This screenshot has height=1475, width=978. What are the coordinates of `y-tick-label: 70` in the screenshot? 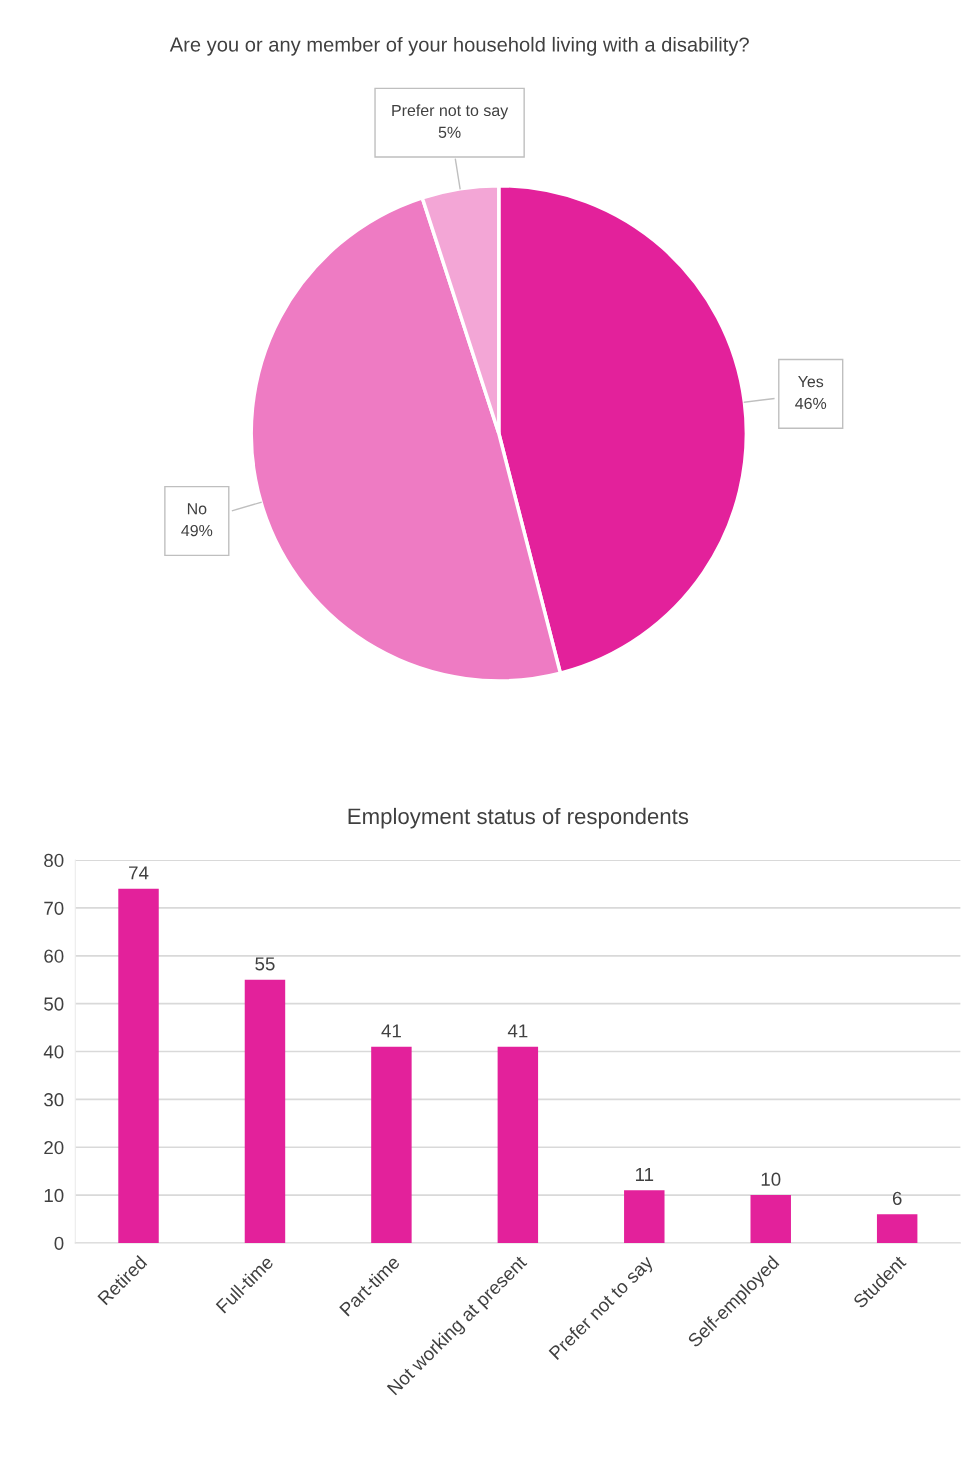 It's located at (54, 908).